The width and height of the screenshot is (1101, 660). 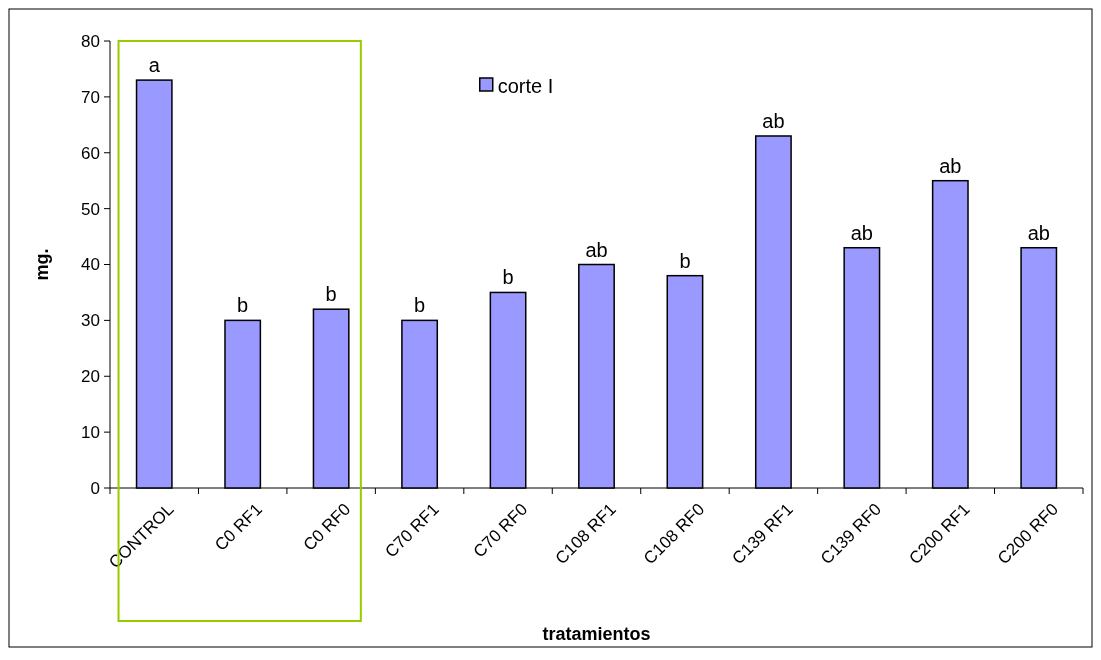 I want to click on y-tick-label: 70, so click(x=90, y=97).